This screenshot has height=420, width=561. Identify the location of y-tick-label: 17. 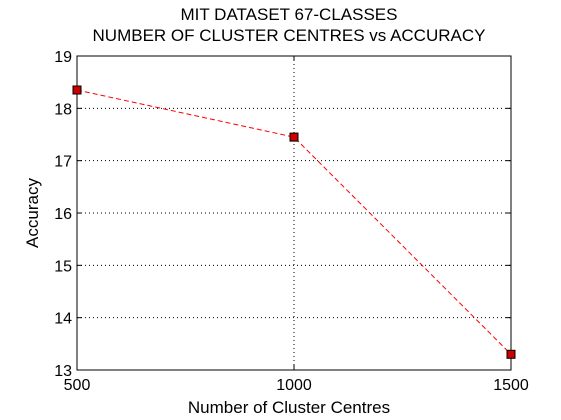
(63, 162).